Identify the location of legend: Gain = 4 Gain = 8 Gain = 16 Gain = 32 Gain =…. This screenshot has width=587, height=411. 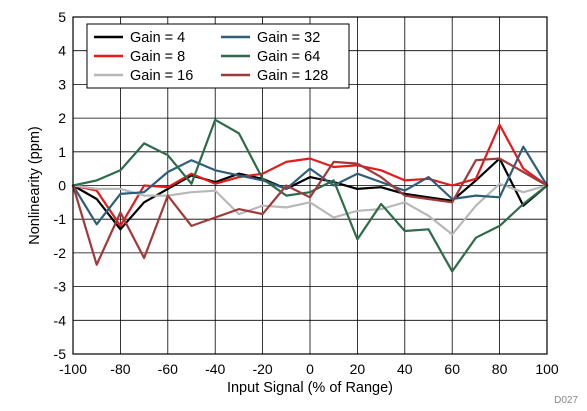
(218, 56).